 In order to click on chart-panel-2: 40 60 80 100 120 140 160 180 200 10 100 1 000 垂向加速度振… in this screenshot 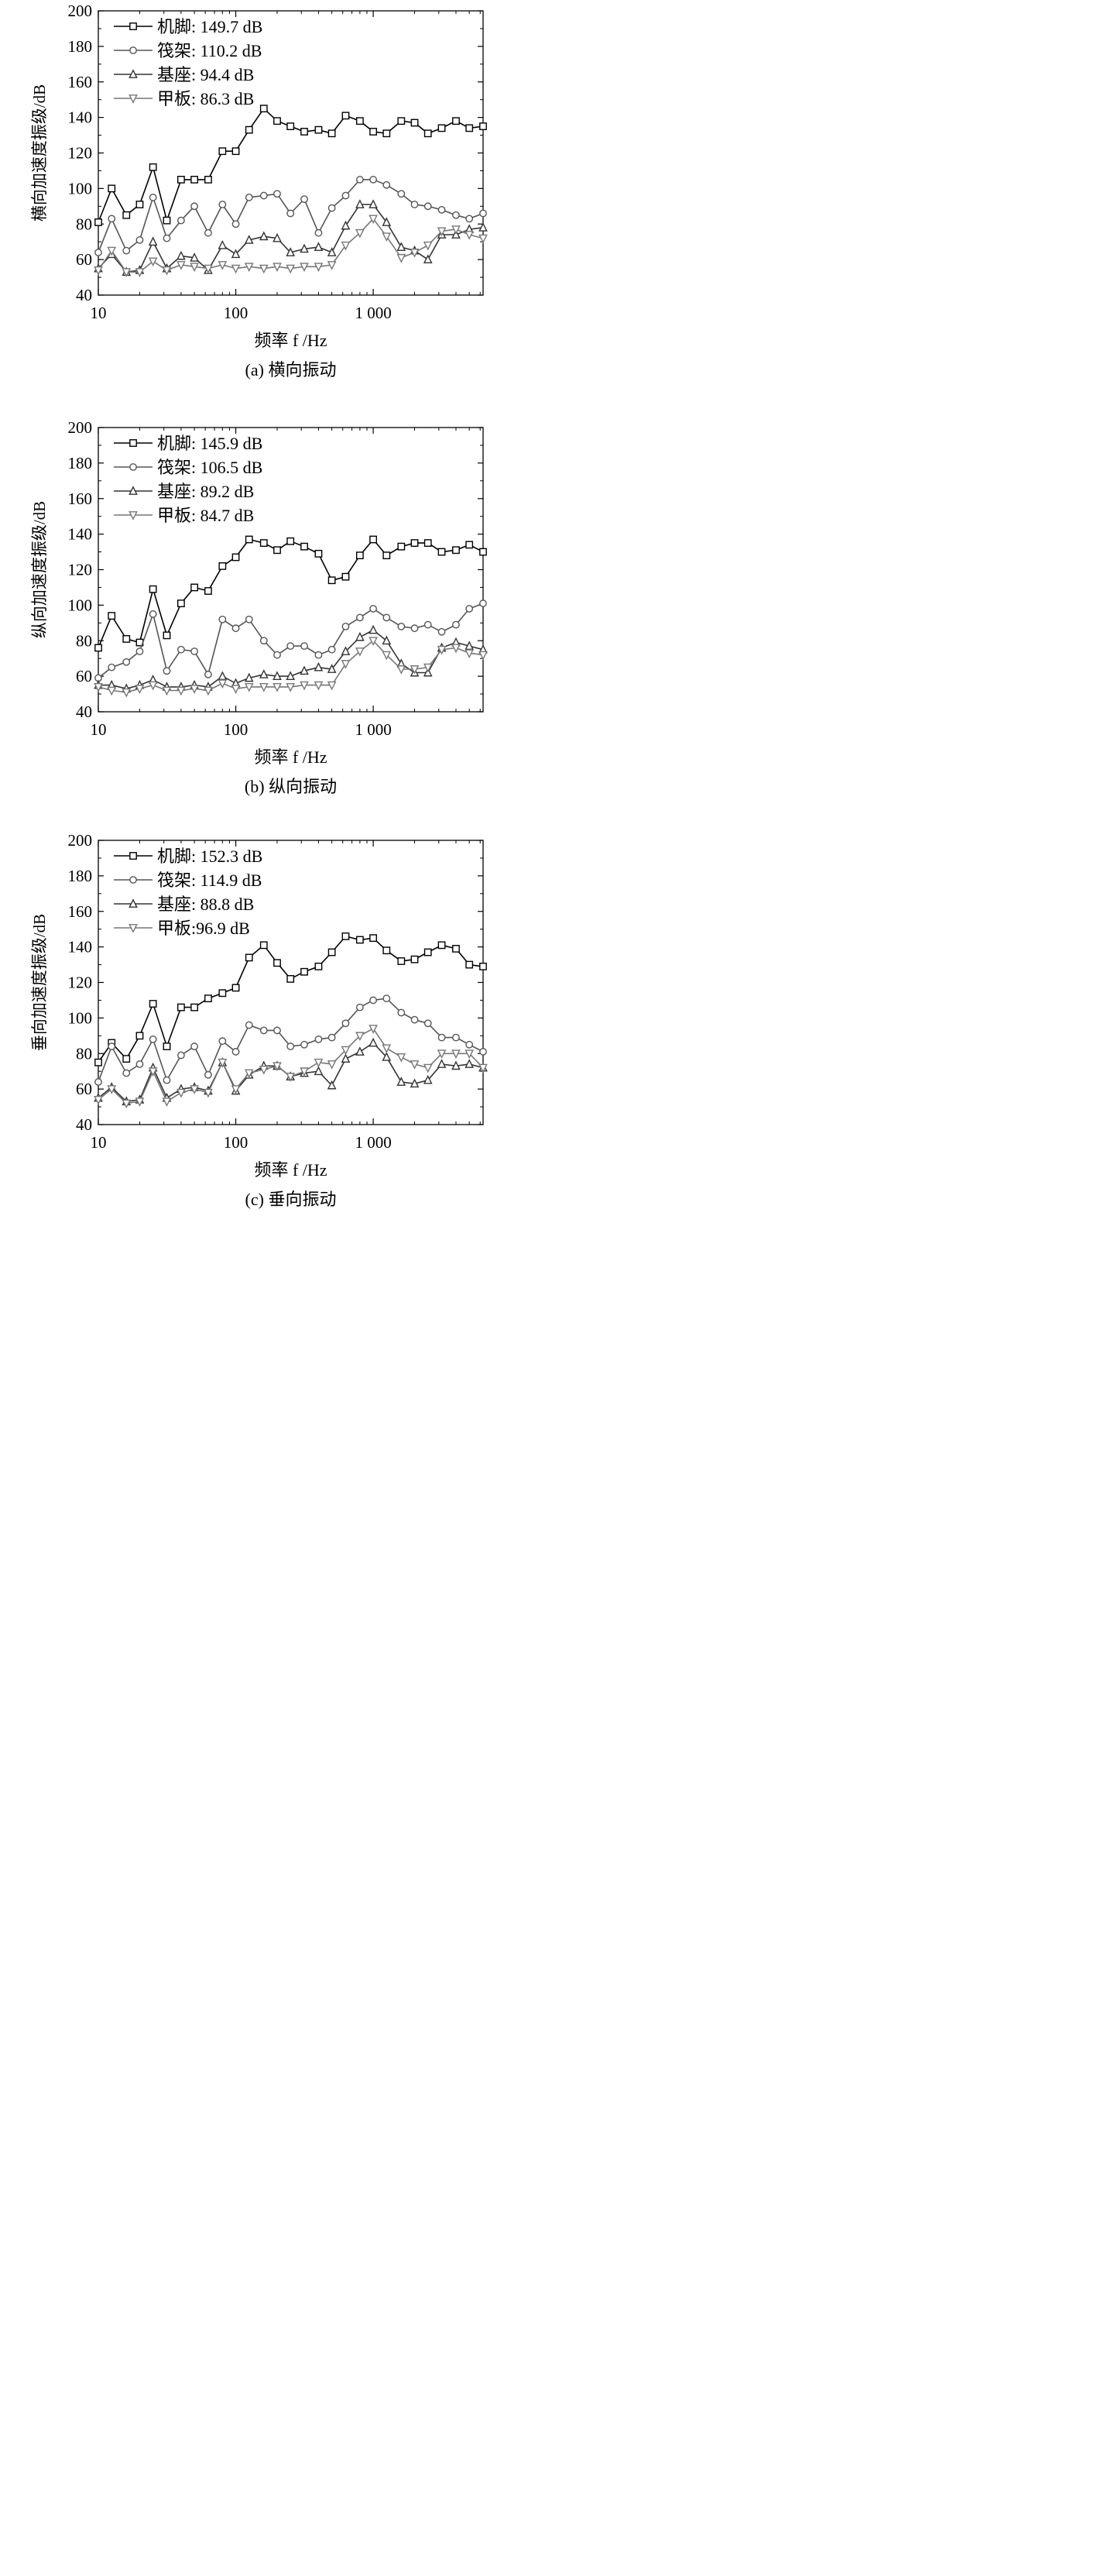, I will do `click(259, 1020)`.